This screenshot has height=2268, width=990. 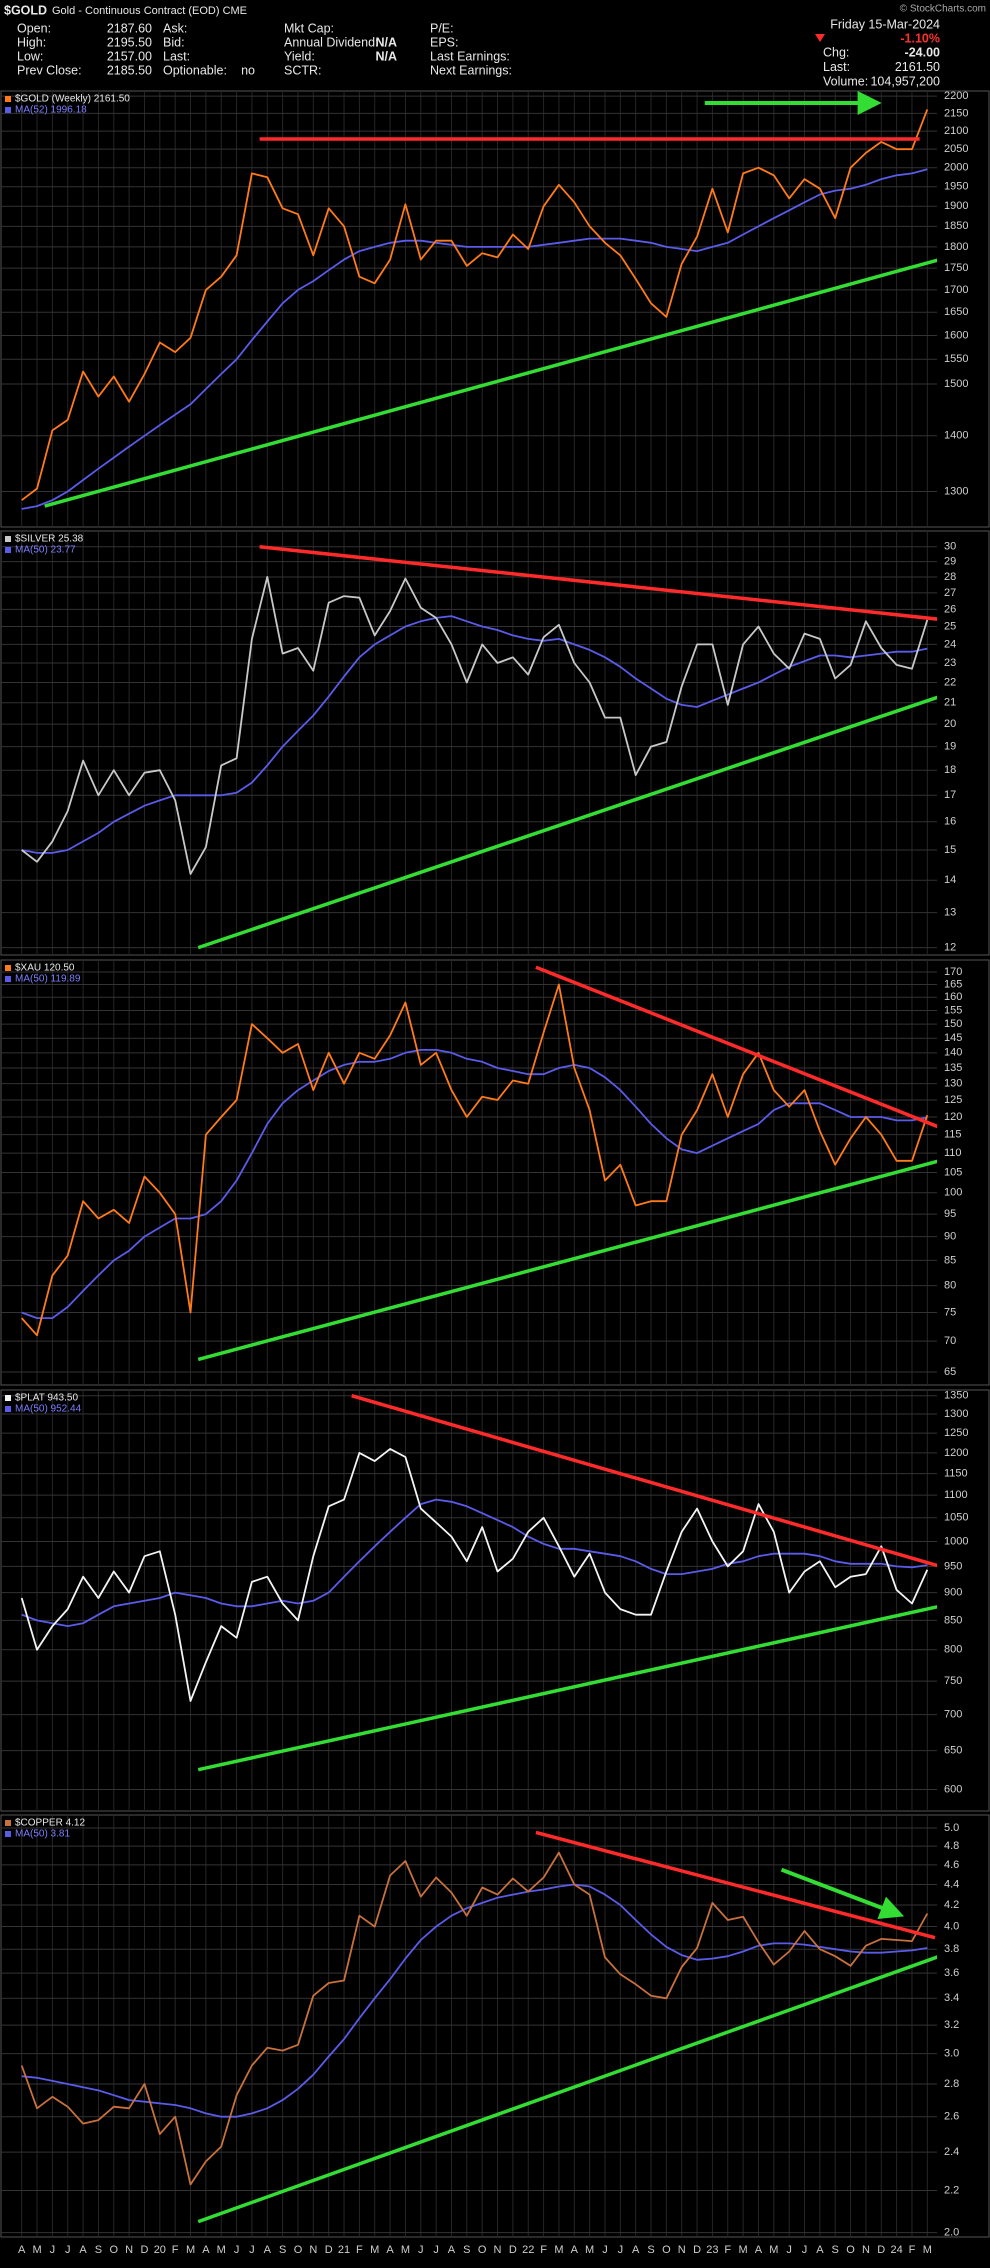 What do you see at coordinates (386, 42) in the screenshot?
I see `field-value: N/A` at bounding box center [386, 42].